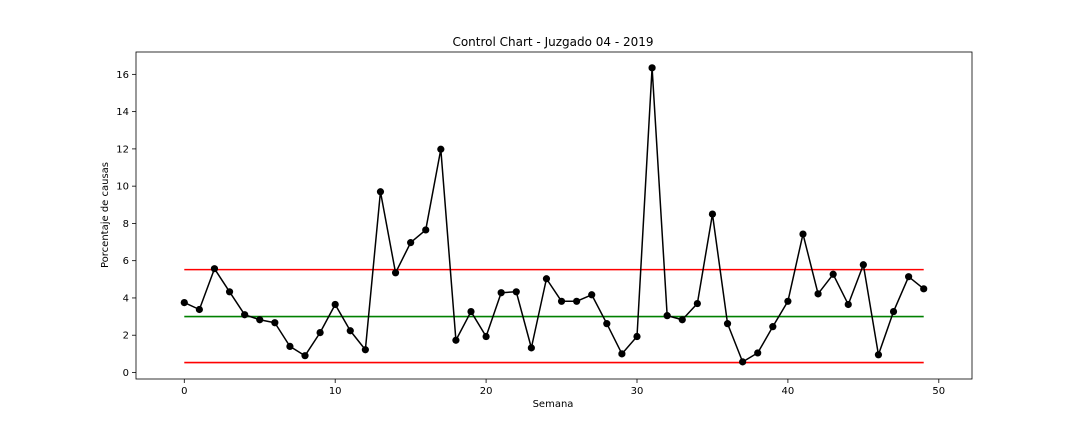 The image size is (1080, 432). Describe the element at coordinates (126, 224) in the screenshot. I see `y-tick-label: 8` at that location.